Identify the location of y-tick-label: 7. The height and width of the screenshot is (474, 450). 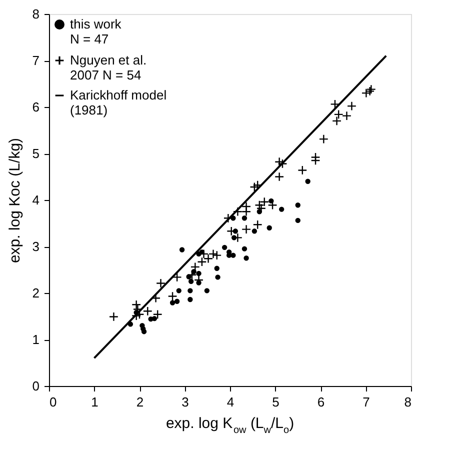
(36, 60).